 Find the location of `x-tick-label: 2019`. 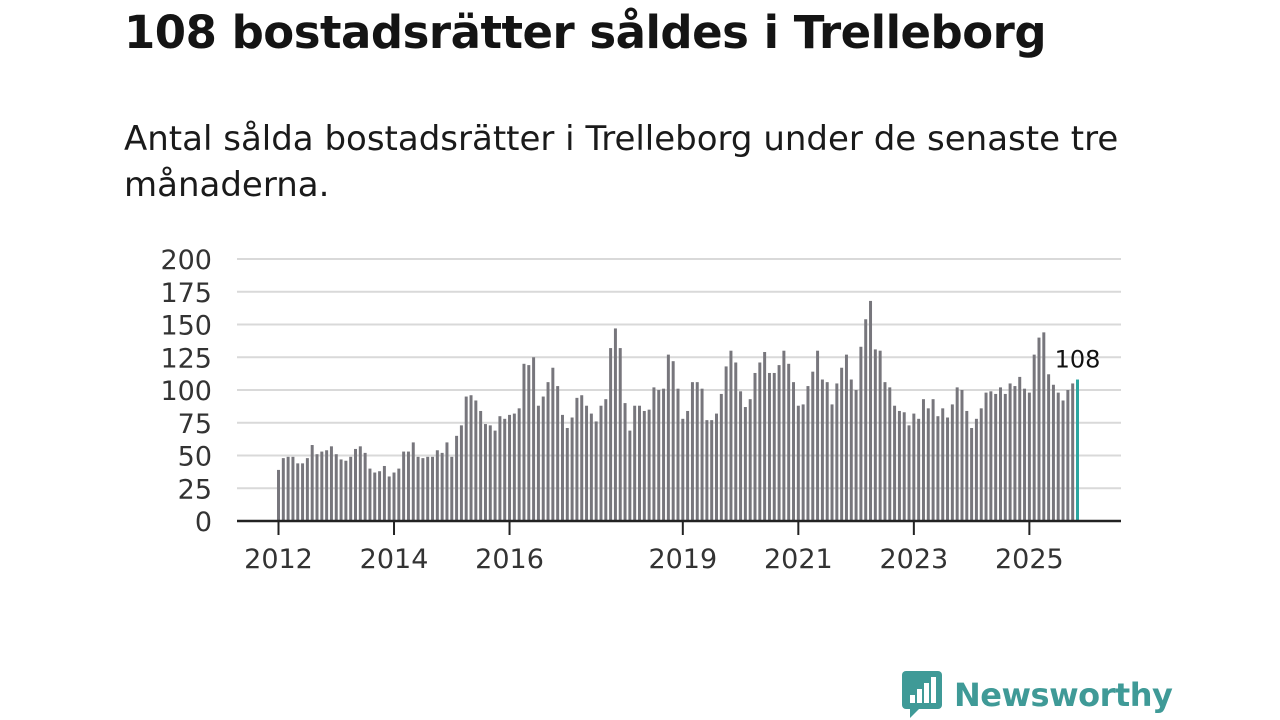

x-tick-label: 2019 is located at coordinates (682, 559).